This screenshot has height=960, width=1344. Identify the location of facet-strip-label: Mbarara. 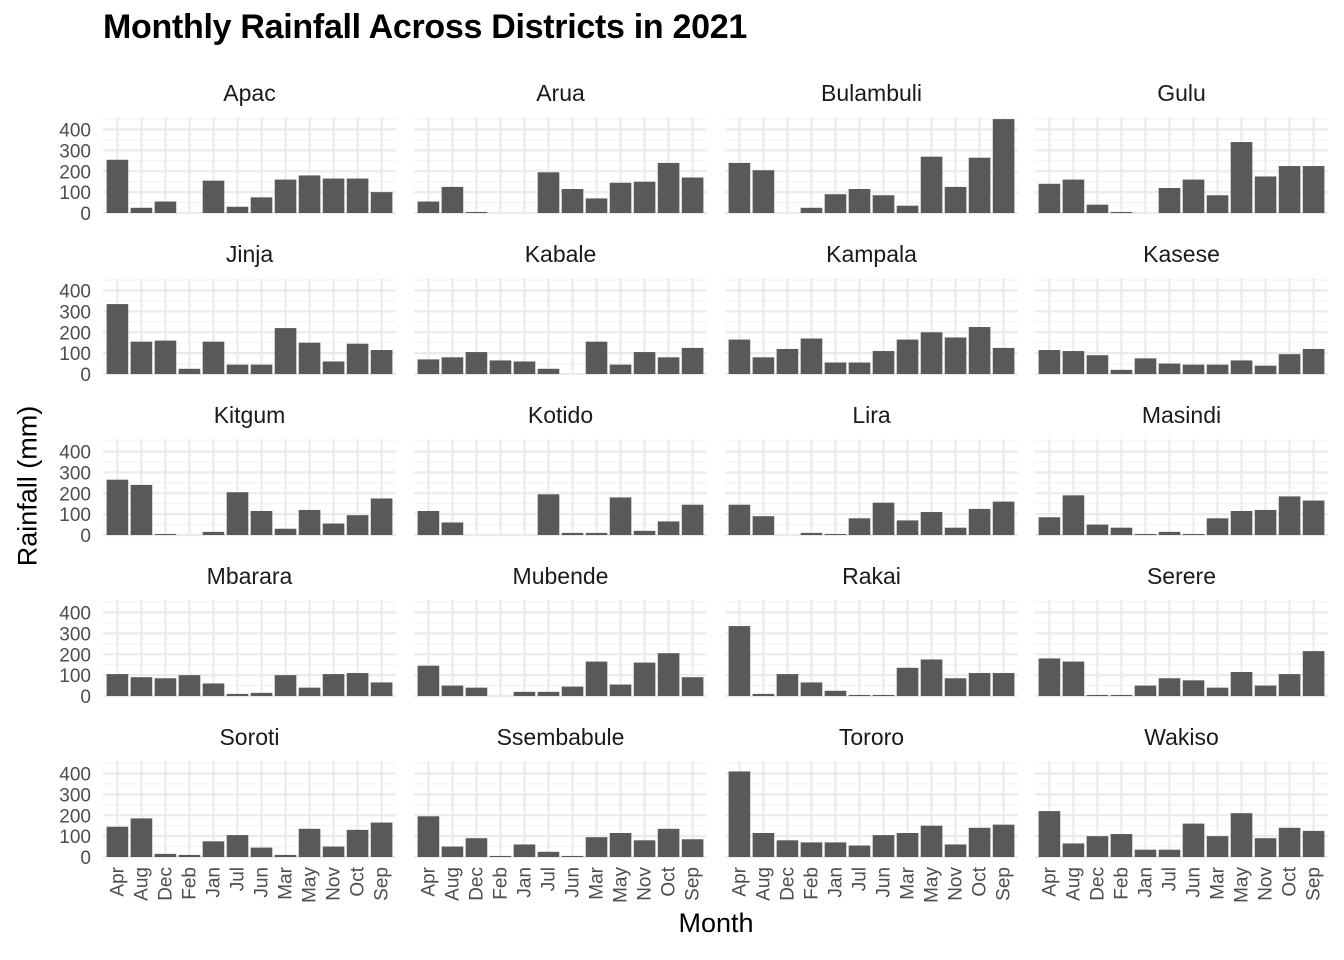
(250, 576).